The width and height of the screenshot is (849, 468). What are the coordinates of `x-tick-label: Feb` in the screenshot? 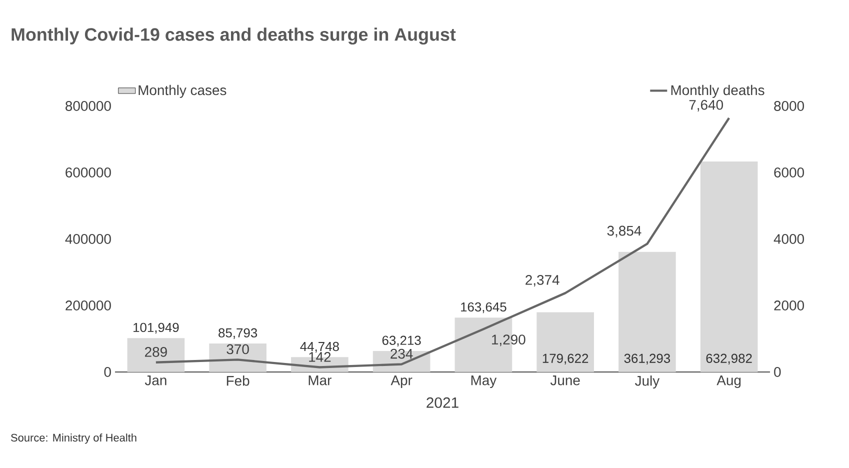 It's located at (238, 381).